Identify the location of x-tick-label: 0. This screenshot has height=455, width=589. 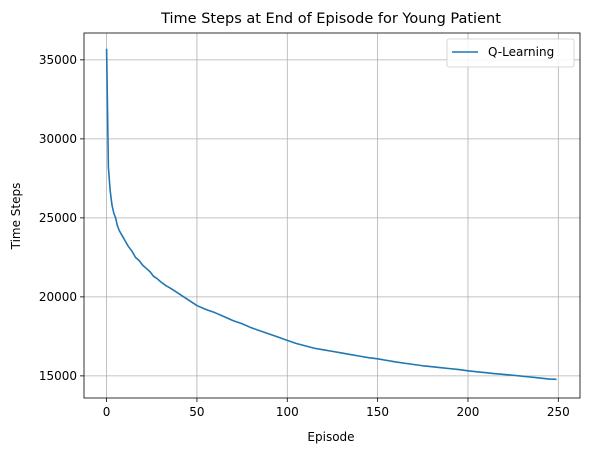
(107, 412).